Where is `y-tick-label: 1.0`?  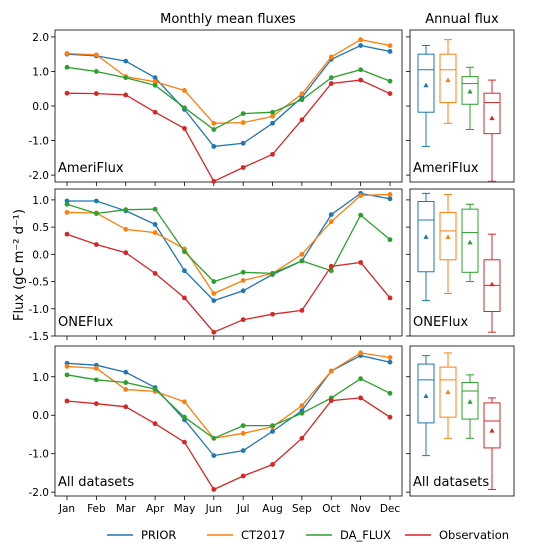 y-tick-label: 1.0 is located at coordinates (40, 378).